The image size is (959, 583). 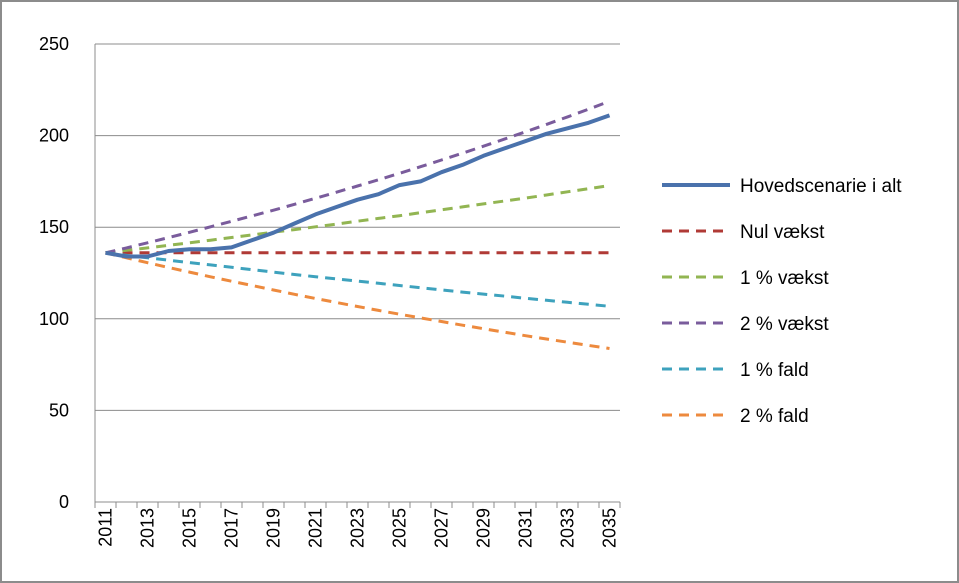 I want to click on x-tick-label: 2029, so click(x=484, y=528).